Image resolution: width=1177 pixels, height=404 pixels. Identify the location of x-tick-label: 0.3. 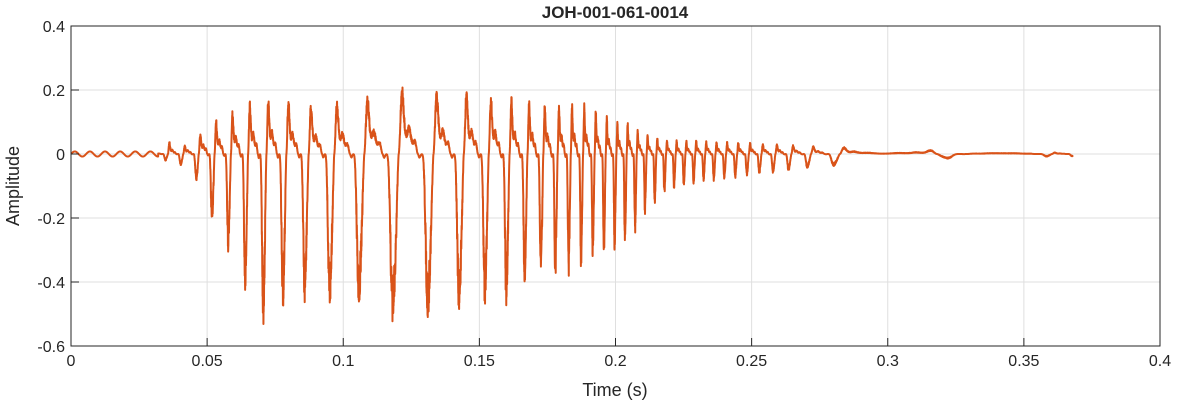
(888, 361).